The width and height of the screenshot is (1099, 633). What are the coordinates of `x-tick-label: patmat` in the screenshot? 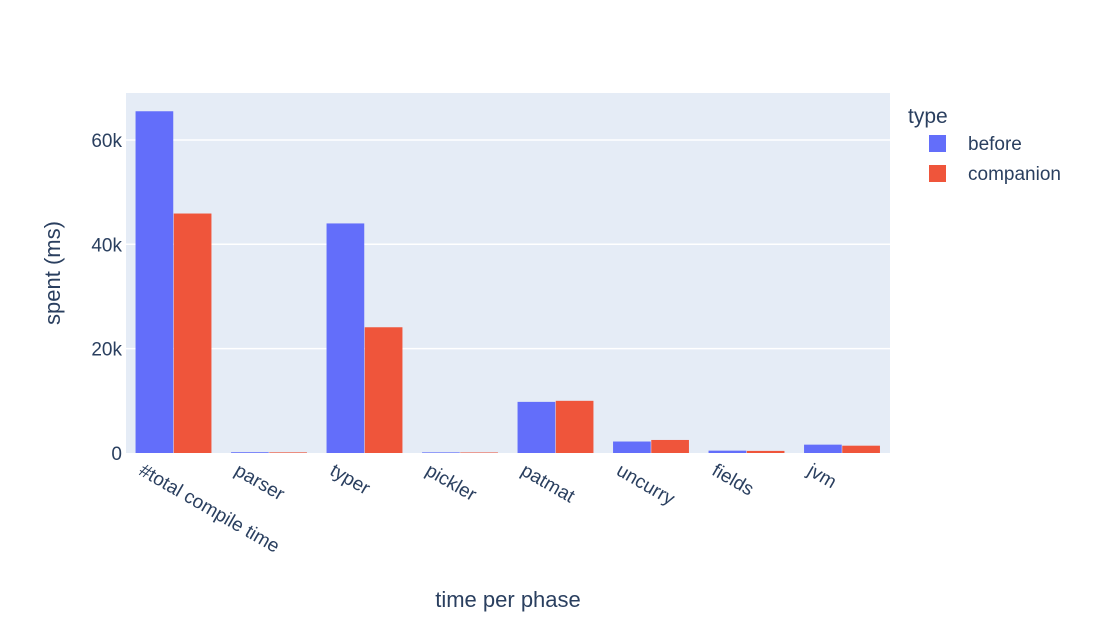 It's located at (547, 484).